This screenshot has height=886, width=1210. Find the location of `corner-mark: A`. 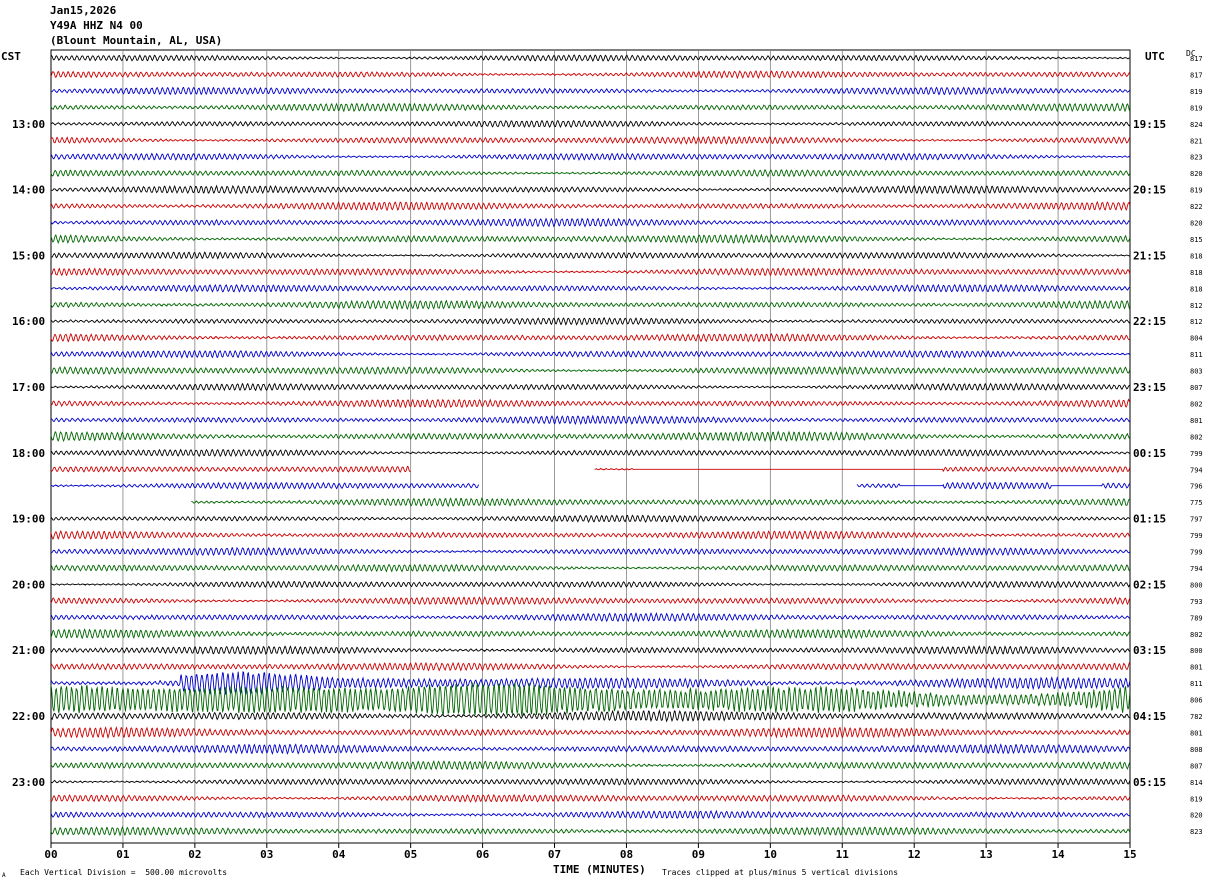

corner-mark: A is located at coordinates (4, 875).